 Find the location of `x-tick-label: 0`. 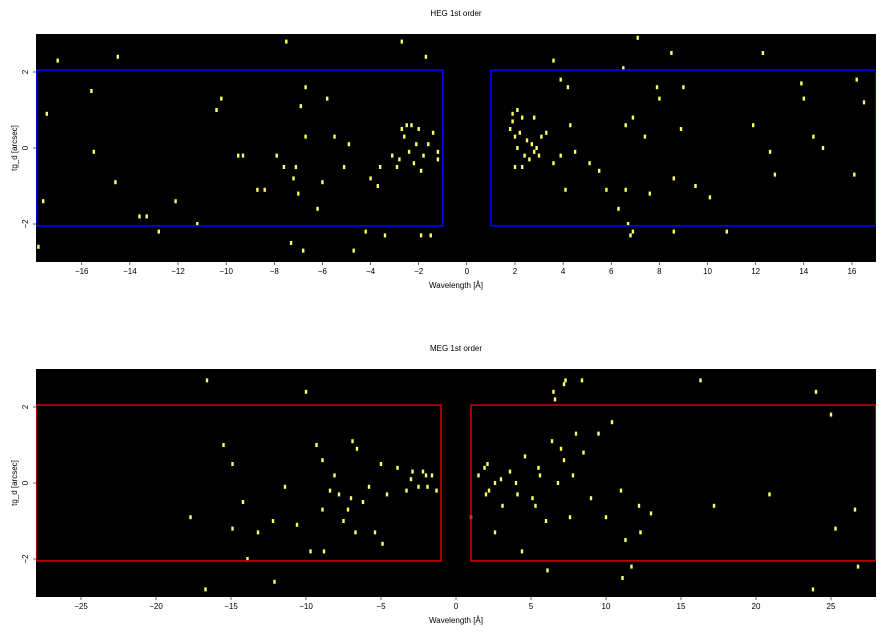

x-tick-label: 0 is located at coordinates (456, 606).